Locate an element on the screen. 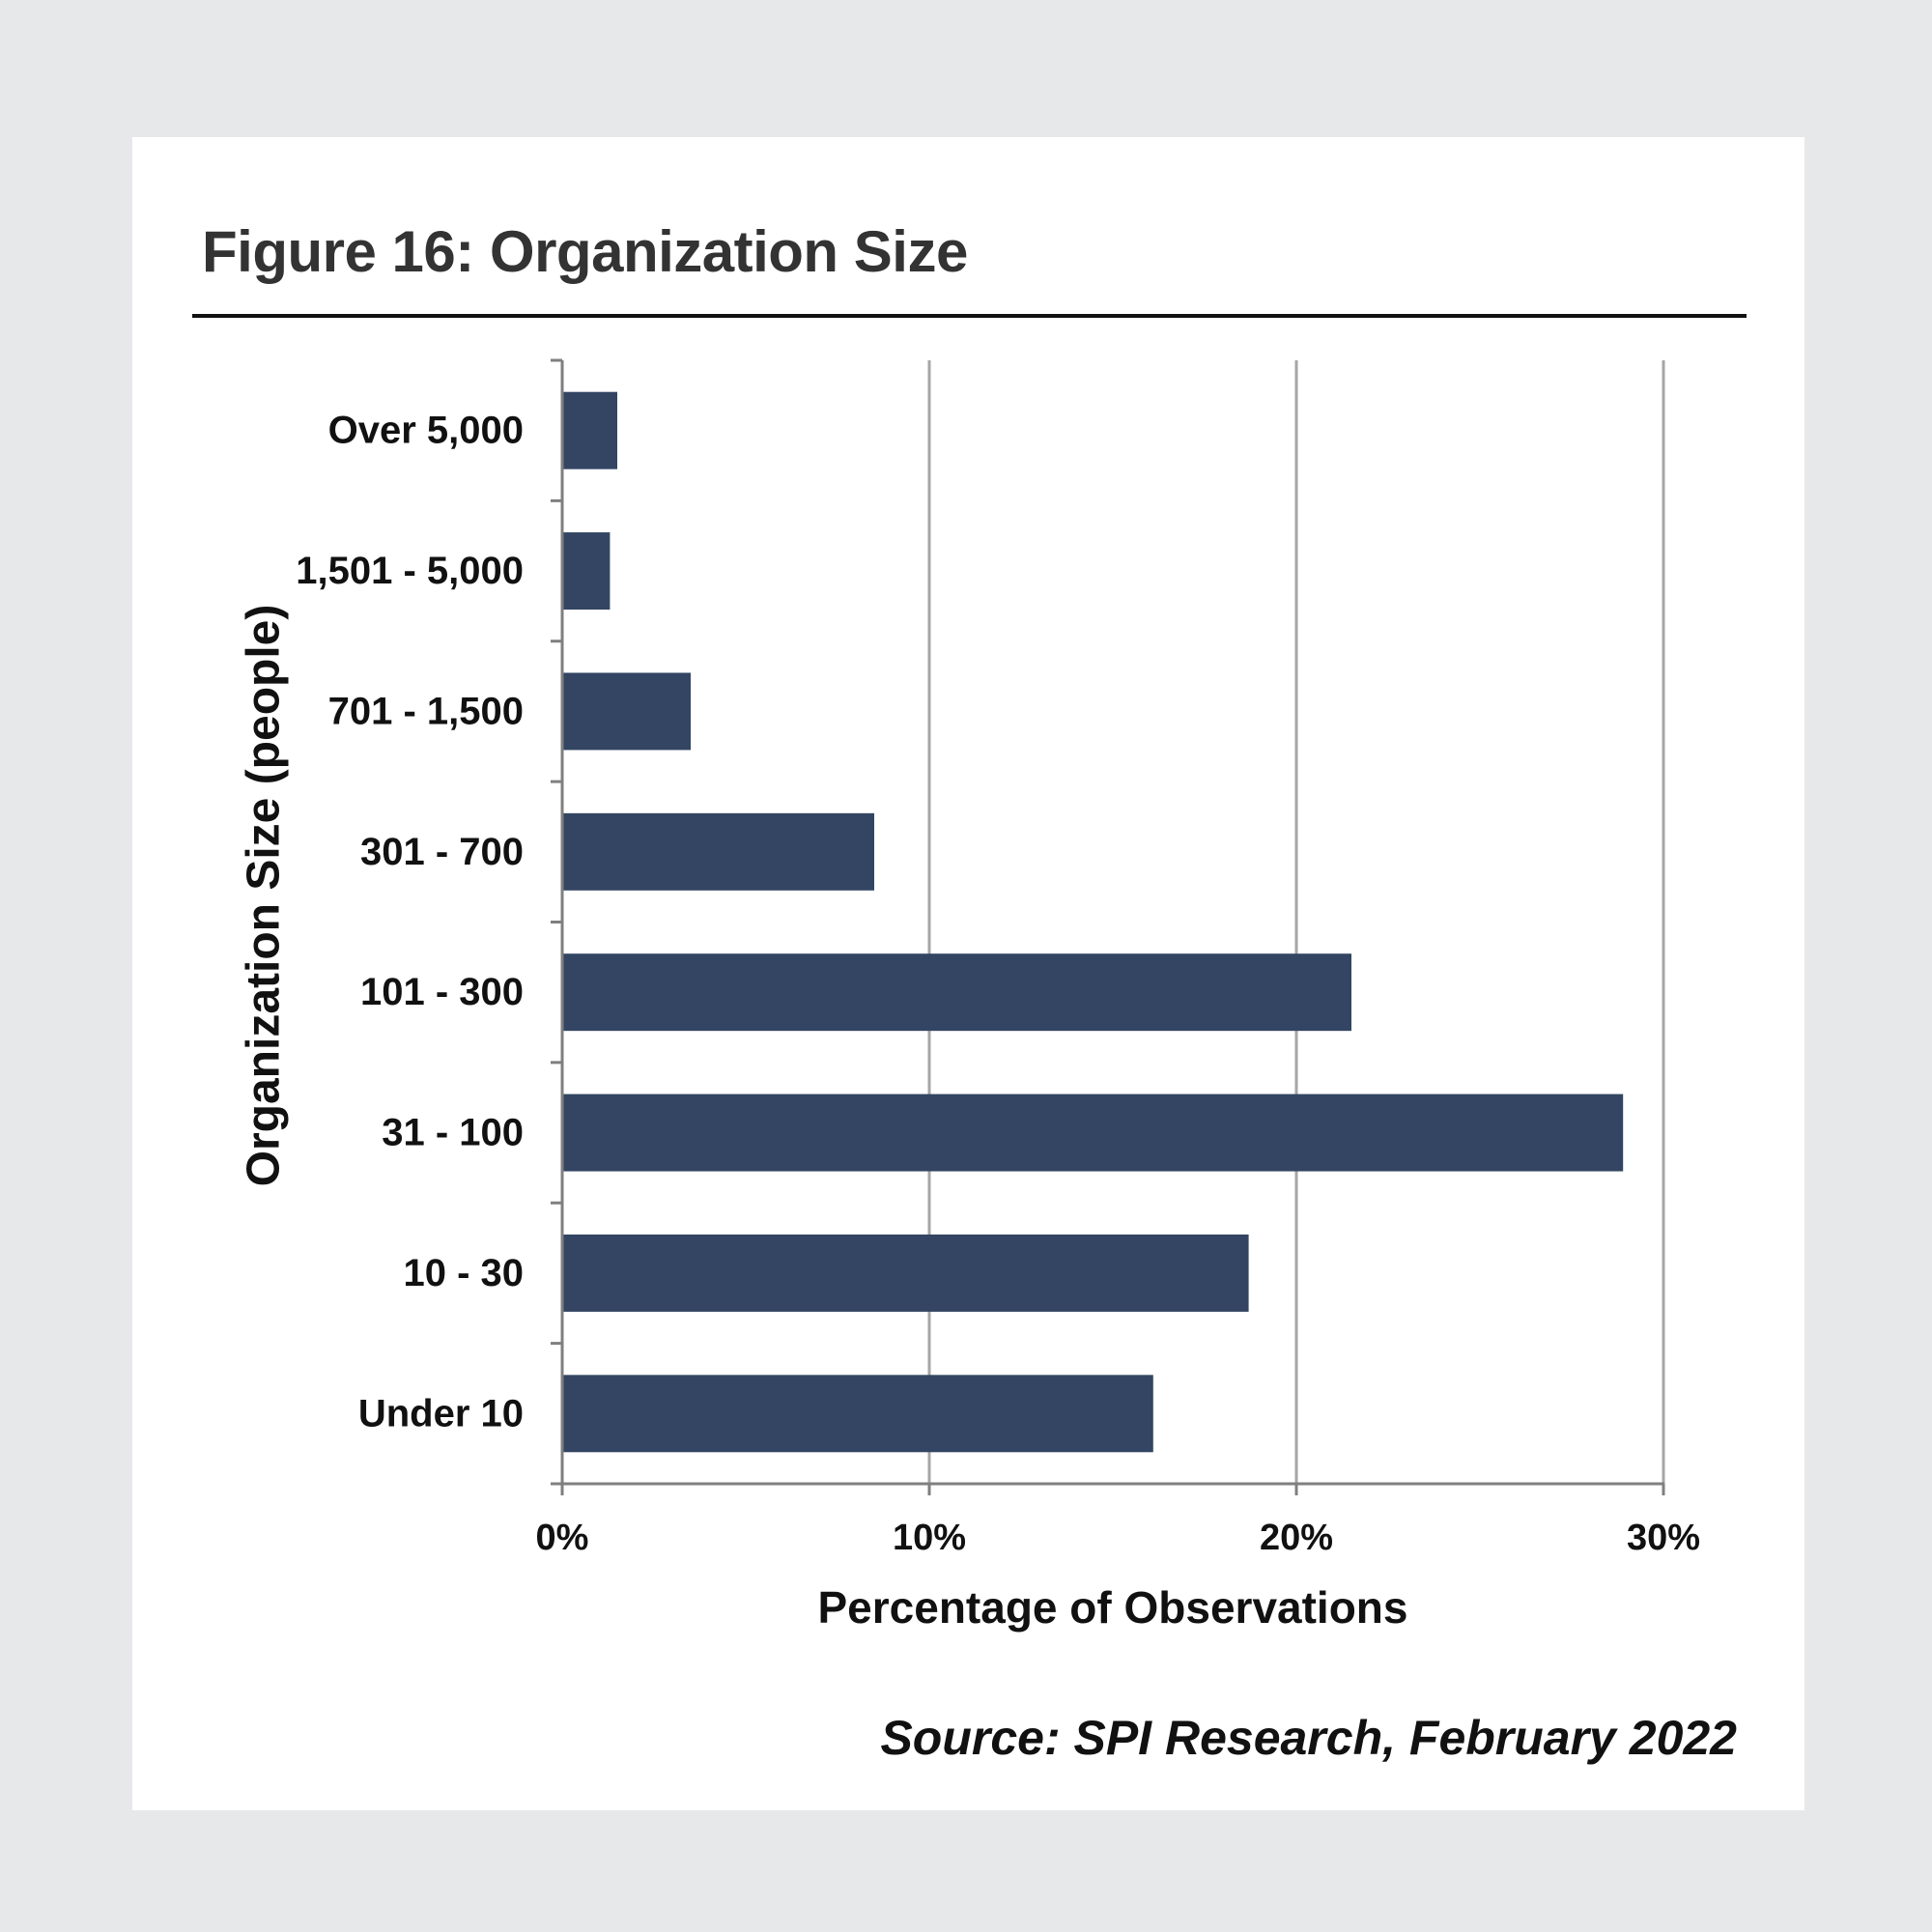  y-axis-title: Organization Size (people) is located at coordinates (264, 896).